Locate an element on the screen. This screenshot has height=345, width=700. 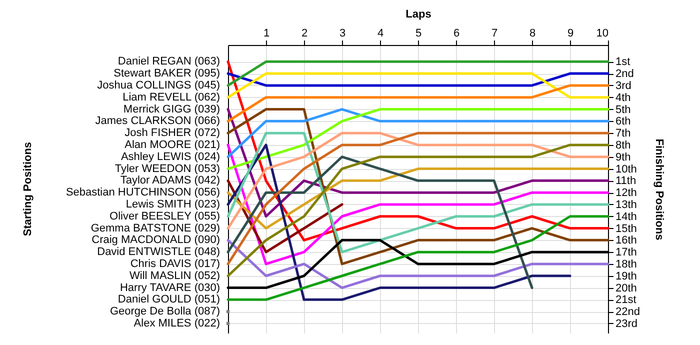
series-label: Harry TAVARE (030) is located at coordinates (170, 288).